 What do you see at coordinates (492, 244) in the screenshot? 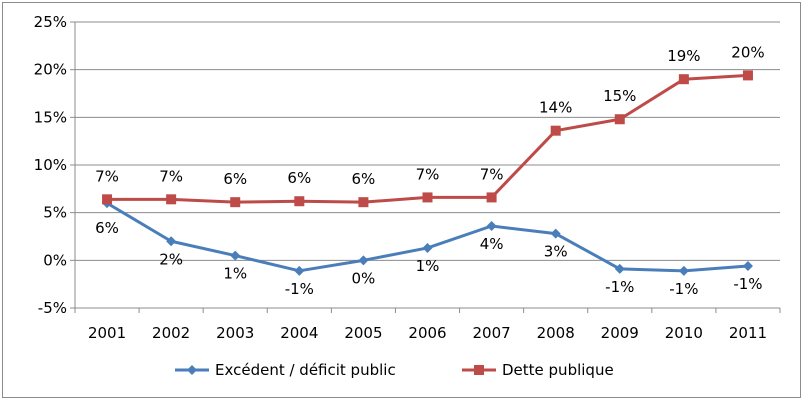
I see `data-label: 4%` at bounding box center [492, 244].